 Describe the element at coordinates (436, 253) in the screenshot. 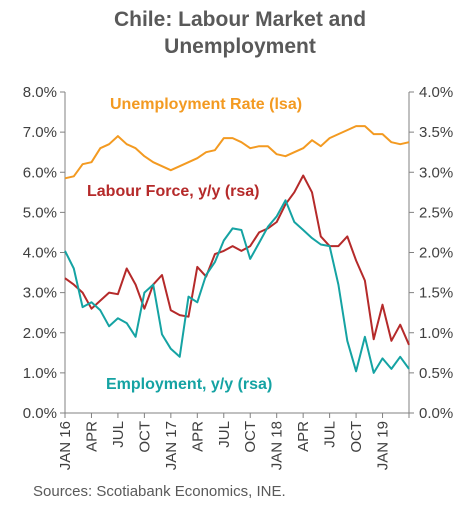

I see `right-axis-tick-label: 2.0%` at that location.